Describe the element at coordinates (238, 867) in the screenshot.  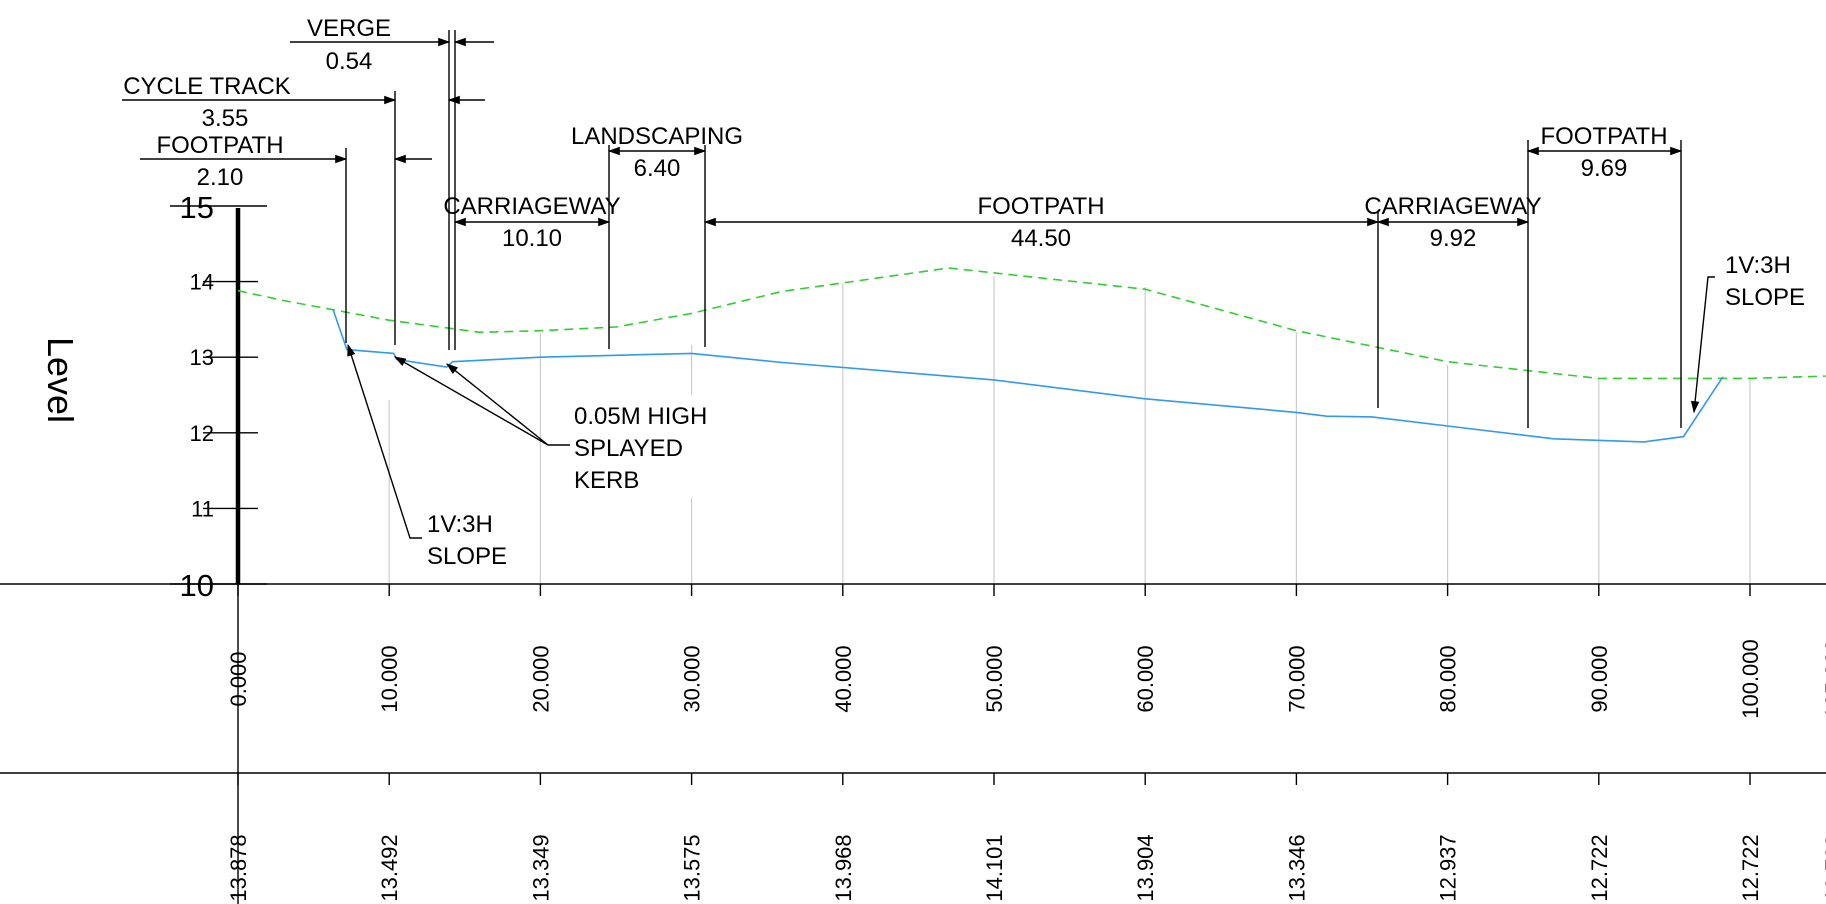
I see `existing-level-label: 13.878` at that location.